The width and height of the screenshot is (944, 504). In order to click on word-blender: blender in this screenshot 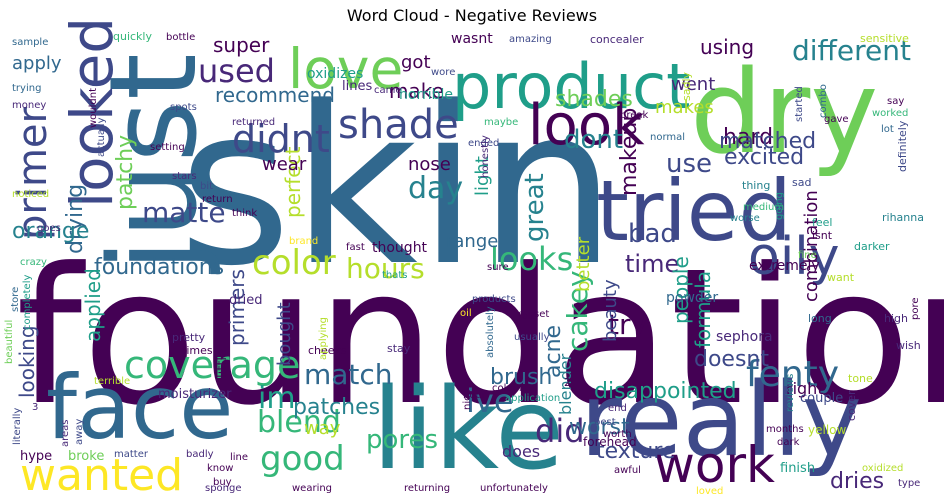, I will do `click(565, 384)`.